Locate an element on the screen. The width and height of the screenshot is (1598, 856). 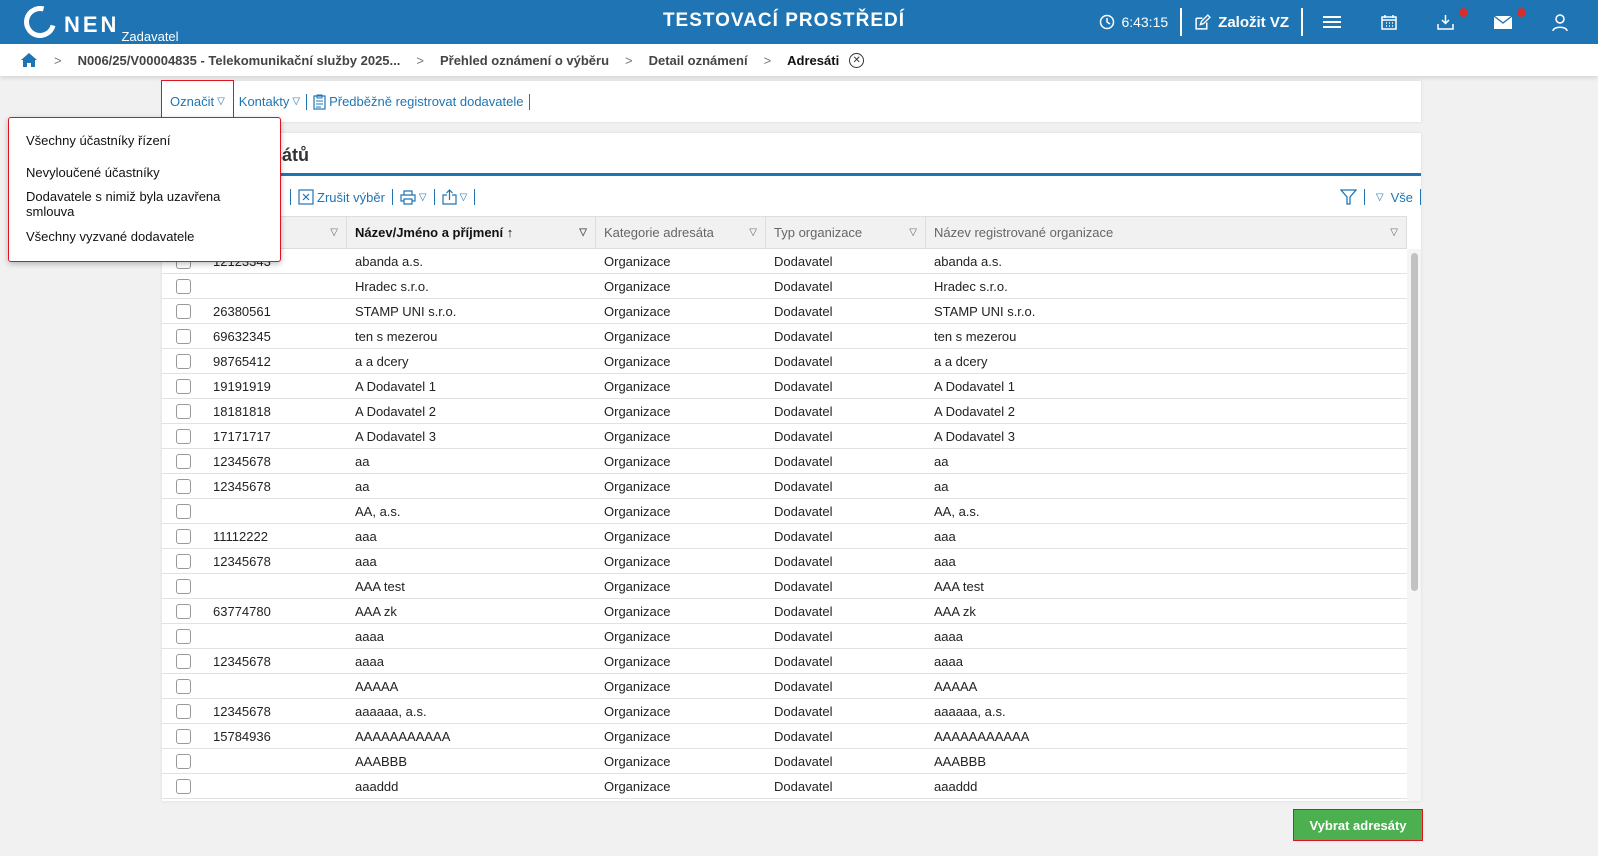
select-addressees-button: Vybrat adresáty is located at coordinates (1358, 825).